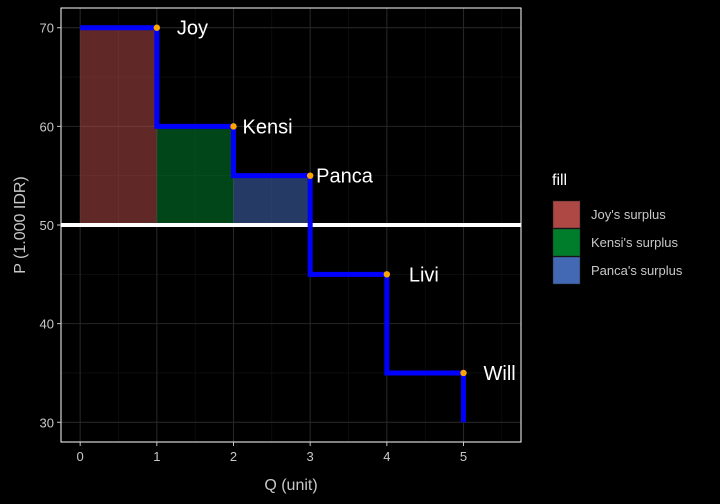  What do you see at coordinates (233, 456) in the screenshot?
I see `x-tick-label: 2` at bounding box center [233, 456].